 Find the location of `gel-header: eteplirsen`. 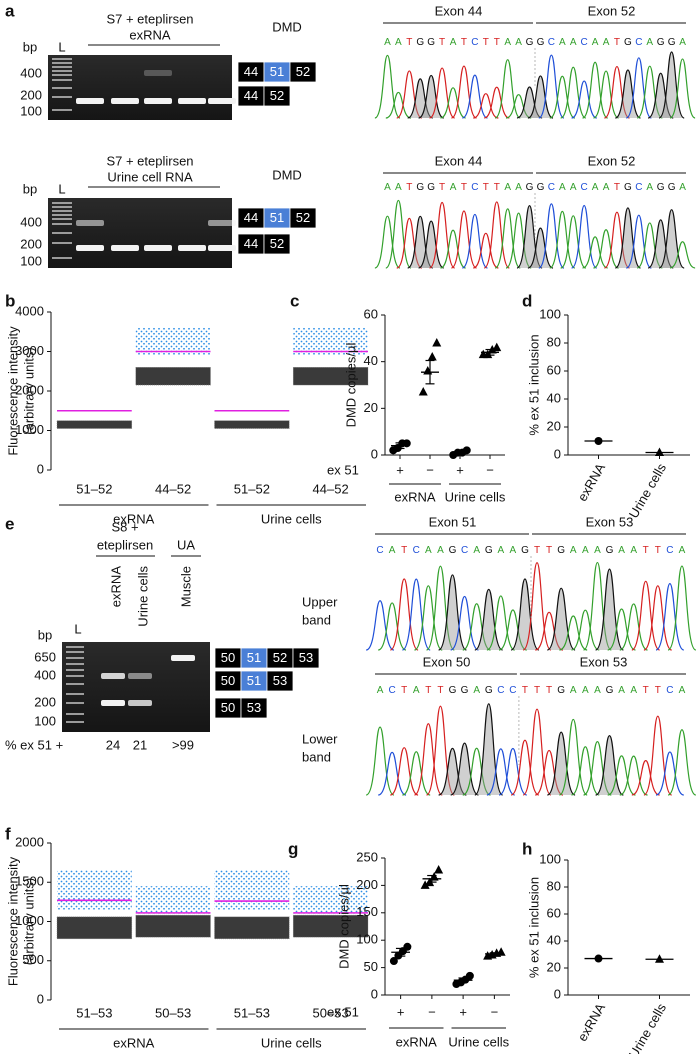

gel-header: eteplirsen is located at coordinates (125, 544).